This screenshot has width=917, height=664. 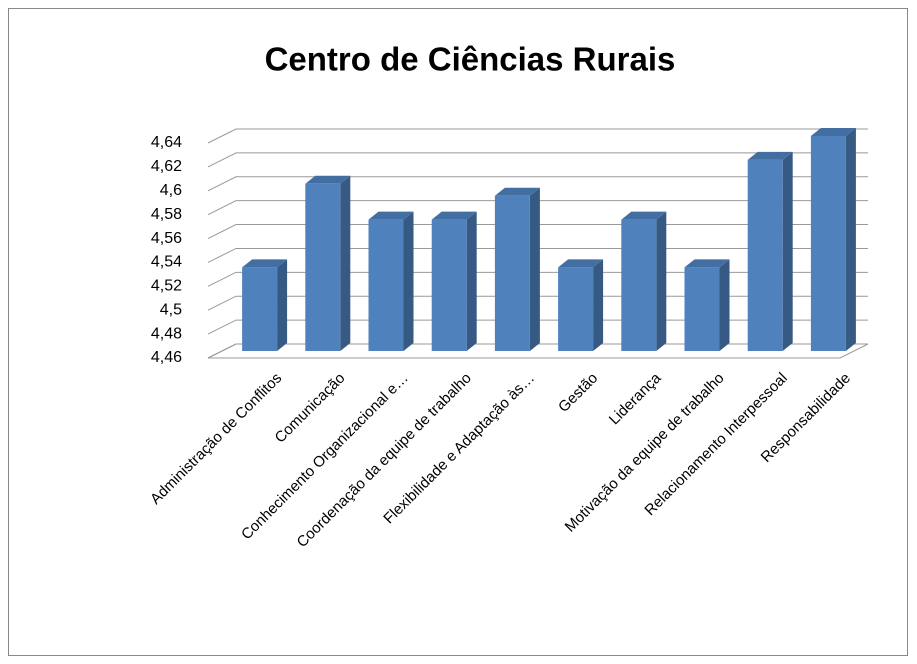 I want to click on y-tick-label: 4,58, so click(x=166, y=214).